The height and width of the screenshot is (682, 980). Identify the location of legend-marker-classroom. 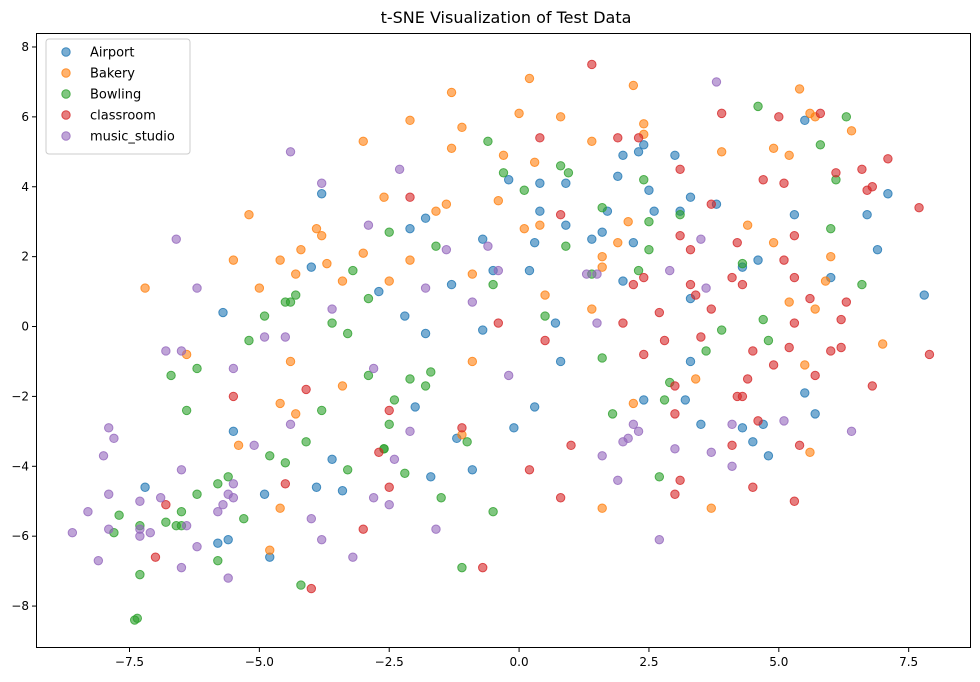
(66, 115).